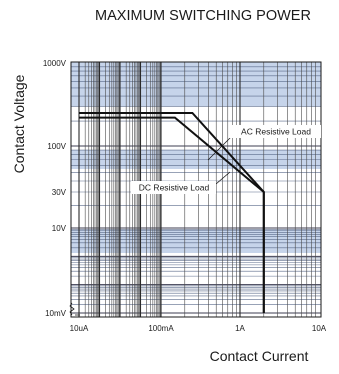 The width and height of the screenshot is (339, 374). What do you see at coordinates (223, 178) in the screenshot?
I see `dc-leader-line` at bounding box center [223, 178].